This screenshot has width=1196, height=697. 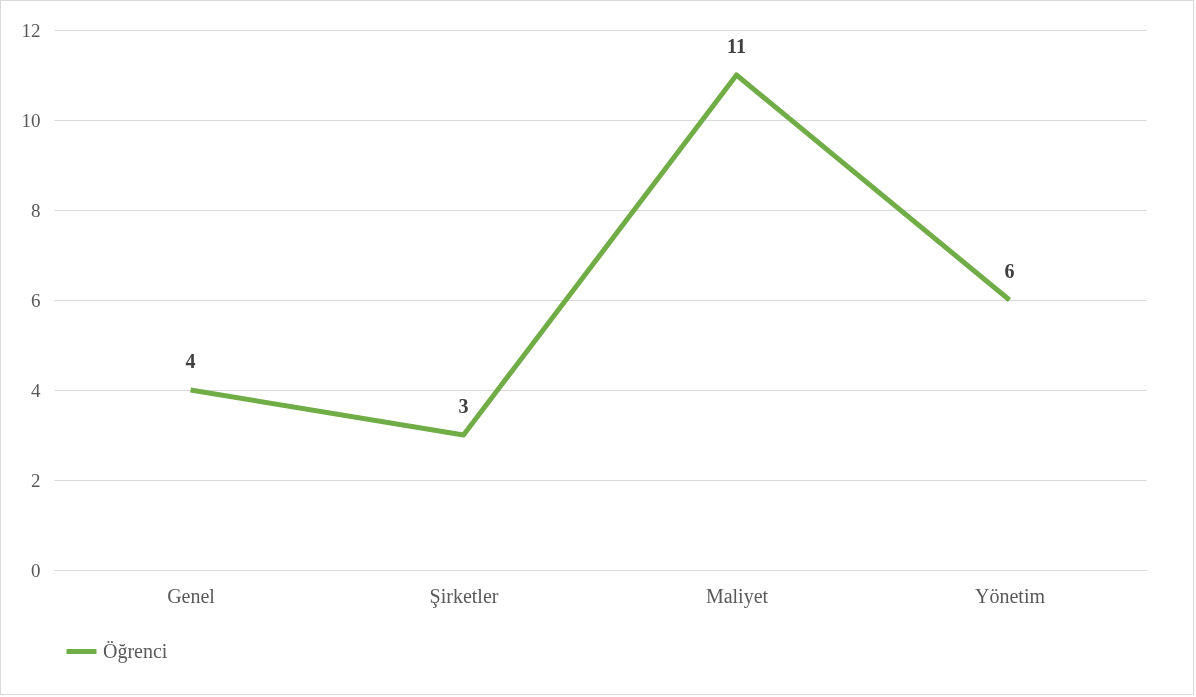 What do you see at coordinates (31, 120) in the screenshot?
I see `y-tick-label: 10` at bounding box center [31, 120].